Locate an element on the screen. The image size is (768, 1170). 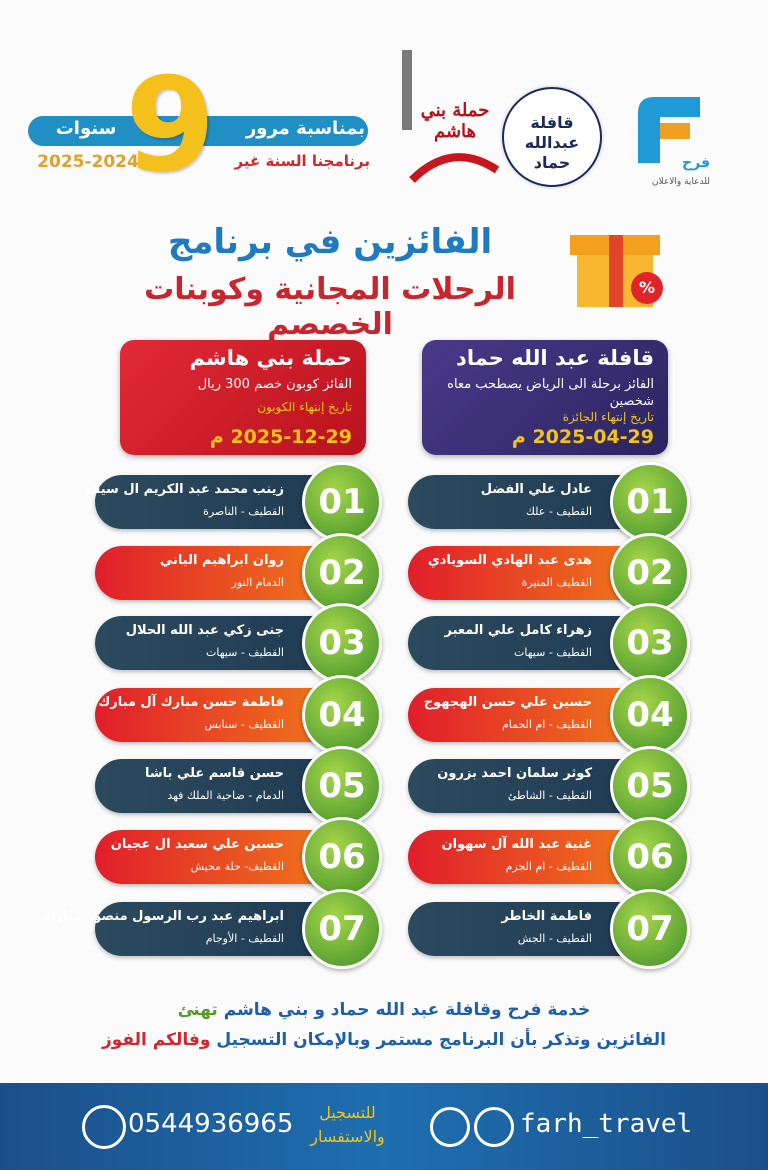
message-text: تهنئ is located at coordinates (197, 1010).